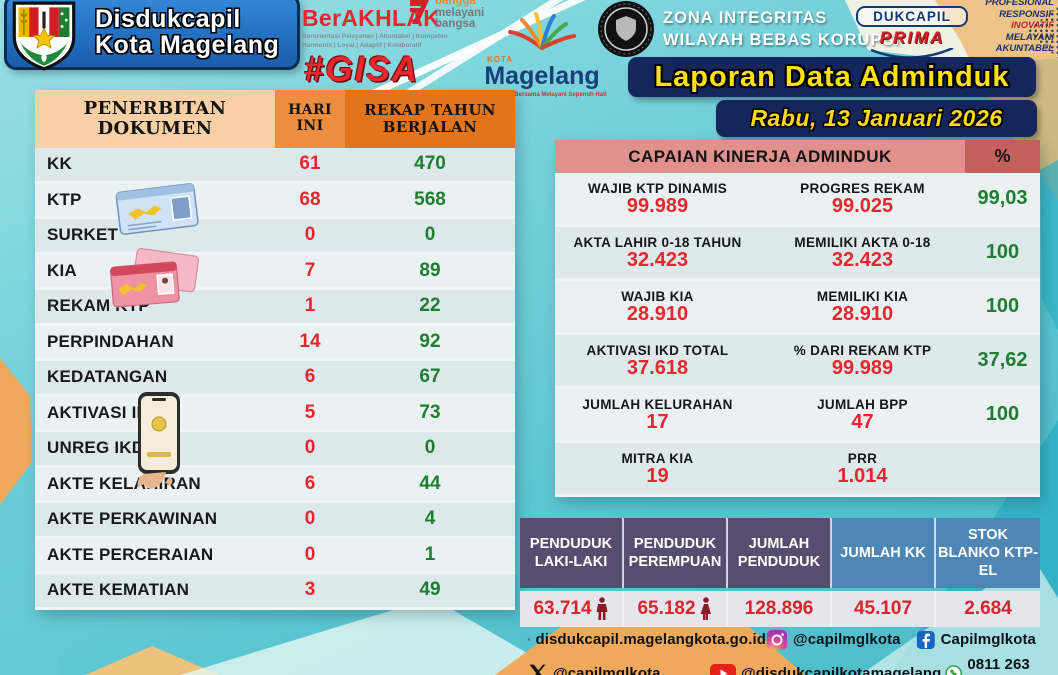  I want to click on kia-card-image, so click(154, 278).